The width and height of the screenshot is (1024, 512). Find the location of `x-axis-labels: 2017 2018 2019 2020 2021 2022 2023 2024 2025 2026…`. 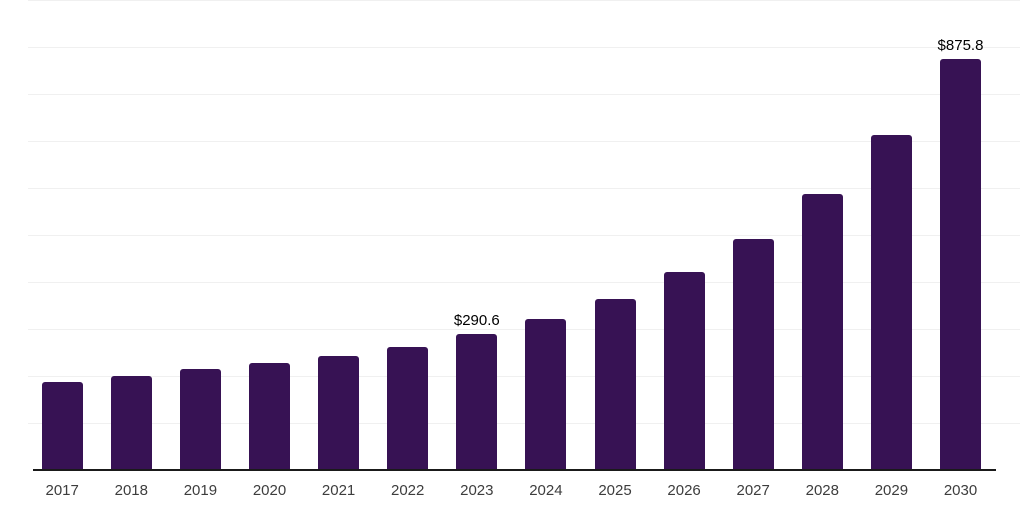

x-axis-labels: 2017 2018 2019 2020 2021 2022 2023 2024 2025 2026… is located at coordinates (524, 493).